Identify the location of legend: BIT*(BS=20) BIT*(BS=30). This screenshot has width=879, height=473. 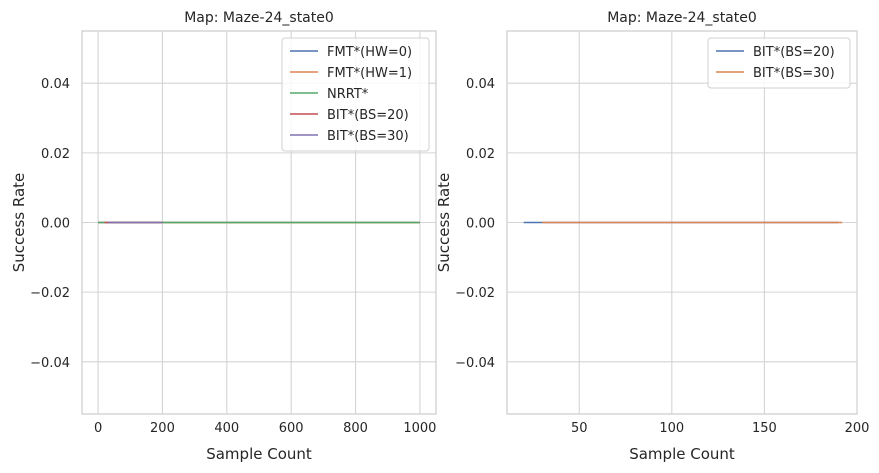
(779, 63).